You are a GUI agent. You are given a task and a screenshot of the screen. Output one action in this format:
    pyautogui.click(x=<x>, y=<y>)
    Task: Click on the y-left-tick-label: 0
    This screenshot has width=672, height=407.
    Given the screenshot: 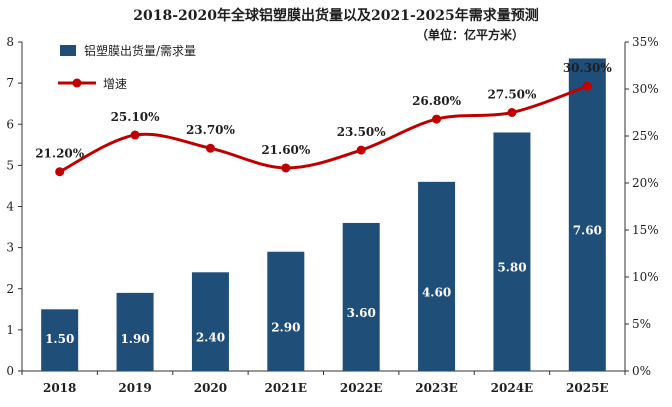 What is the action you would take?
    pyautogui.click(x=10, y=371)
    